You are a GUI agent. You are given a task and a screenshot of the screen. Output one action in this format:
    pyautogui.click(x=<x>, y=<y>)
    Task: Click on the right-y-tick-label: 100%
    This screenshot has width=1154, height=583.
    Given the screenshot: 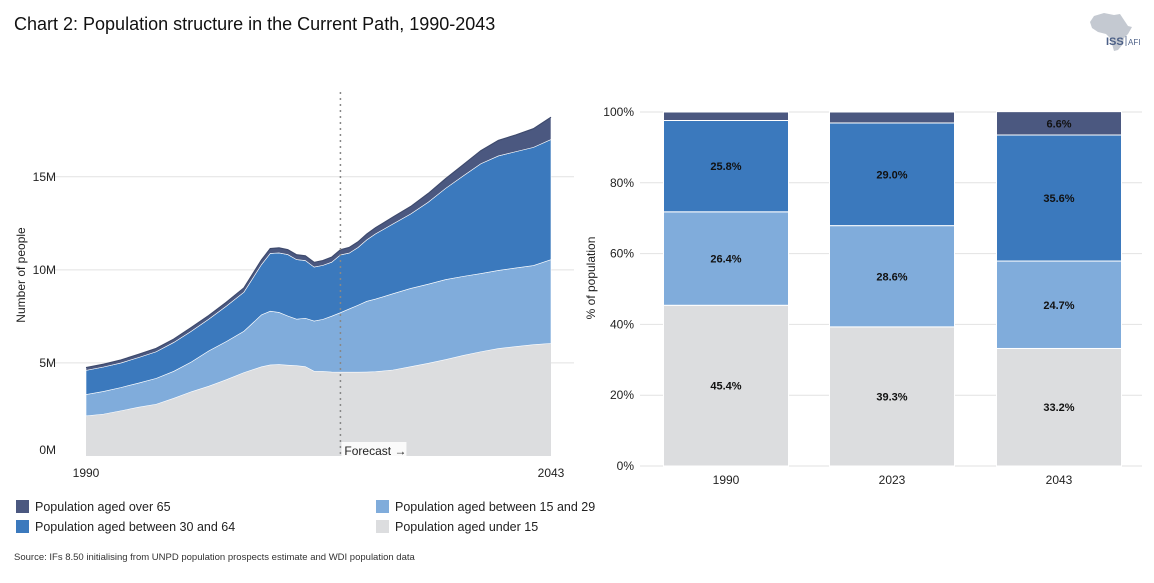 What is the action you would take?
    pyautogui.click(x=618, y=112)
    